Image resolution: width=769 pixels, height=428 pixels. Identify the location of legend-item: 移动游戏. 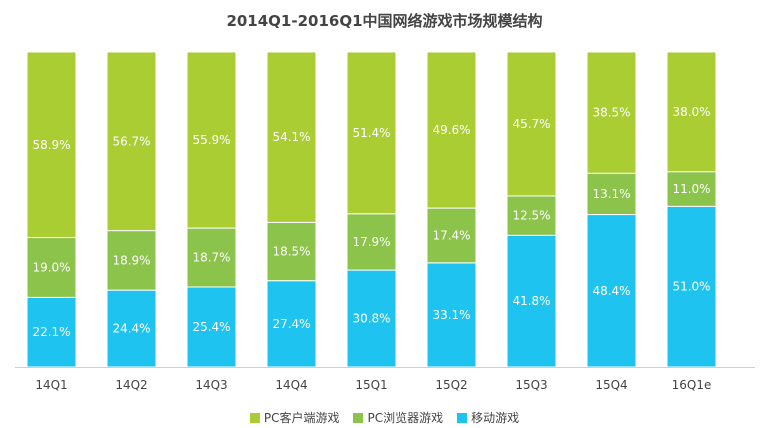
(488, 417).